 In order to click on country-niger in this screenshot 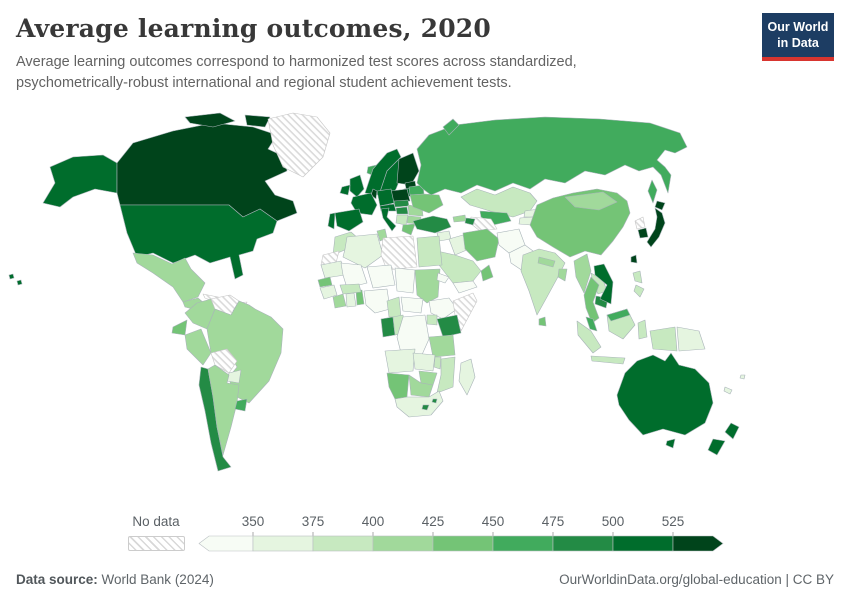, I will do `click(381, 276)`.